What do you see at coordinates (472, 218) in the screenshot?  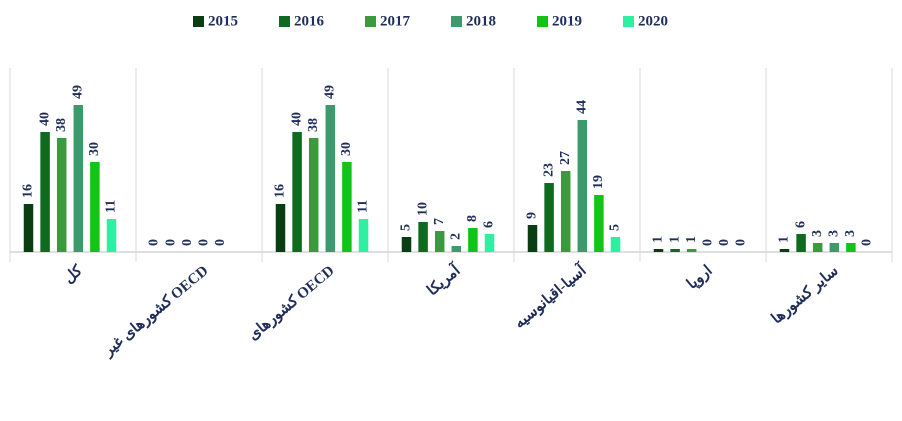 I see `value-label: 8` at bounding box center [472, 218].